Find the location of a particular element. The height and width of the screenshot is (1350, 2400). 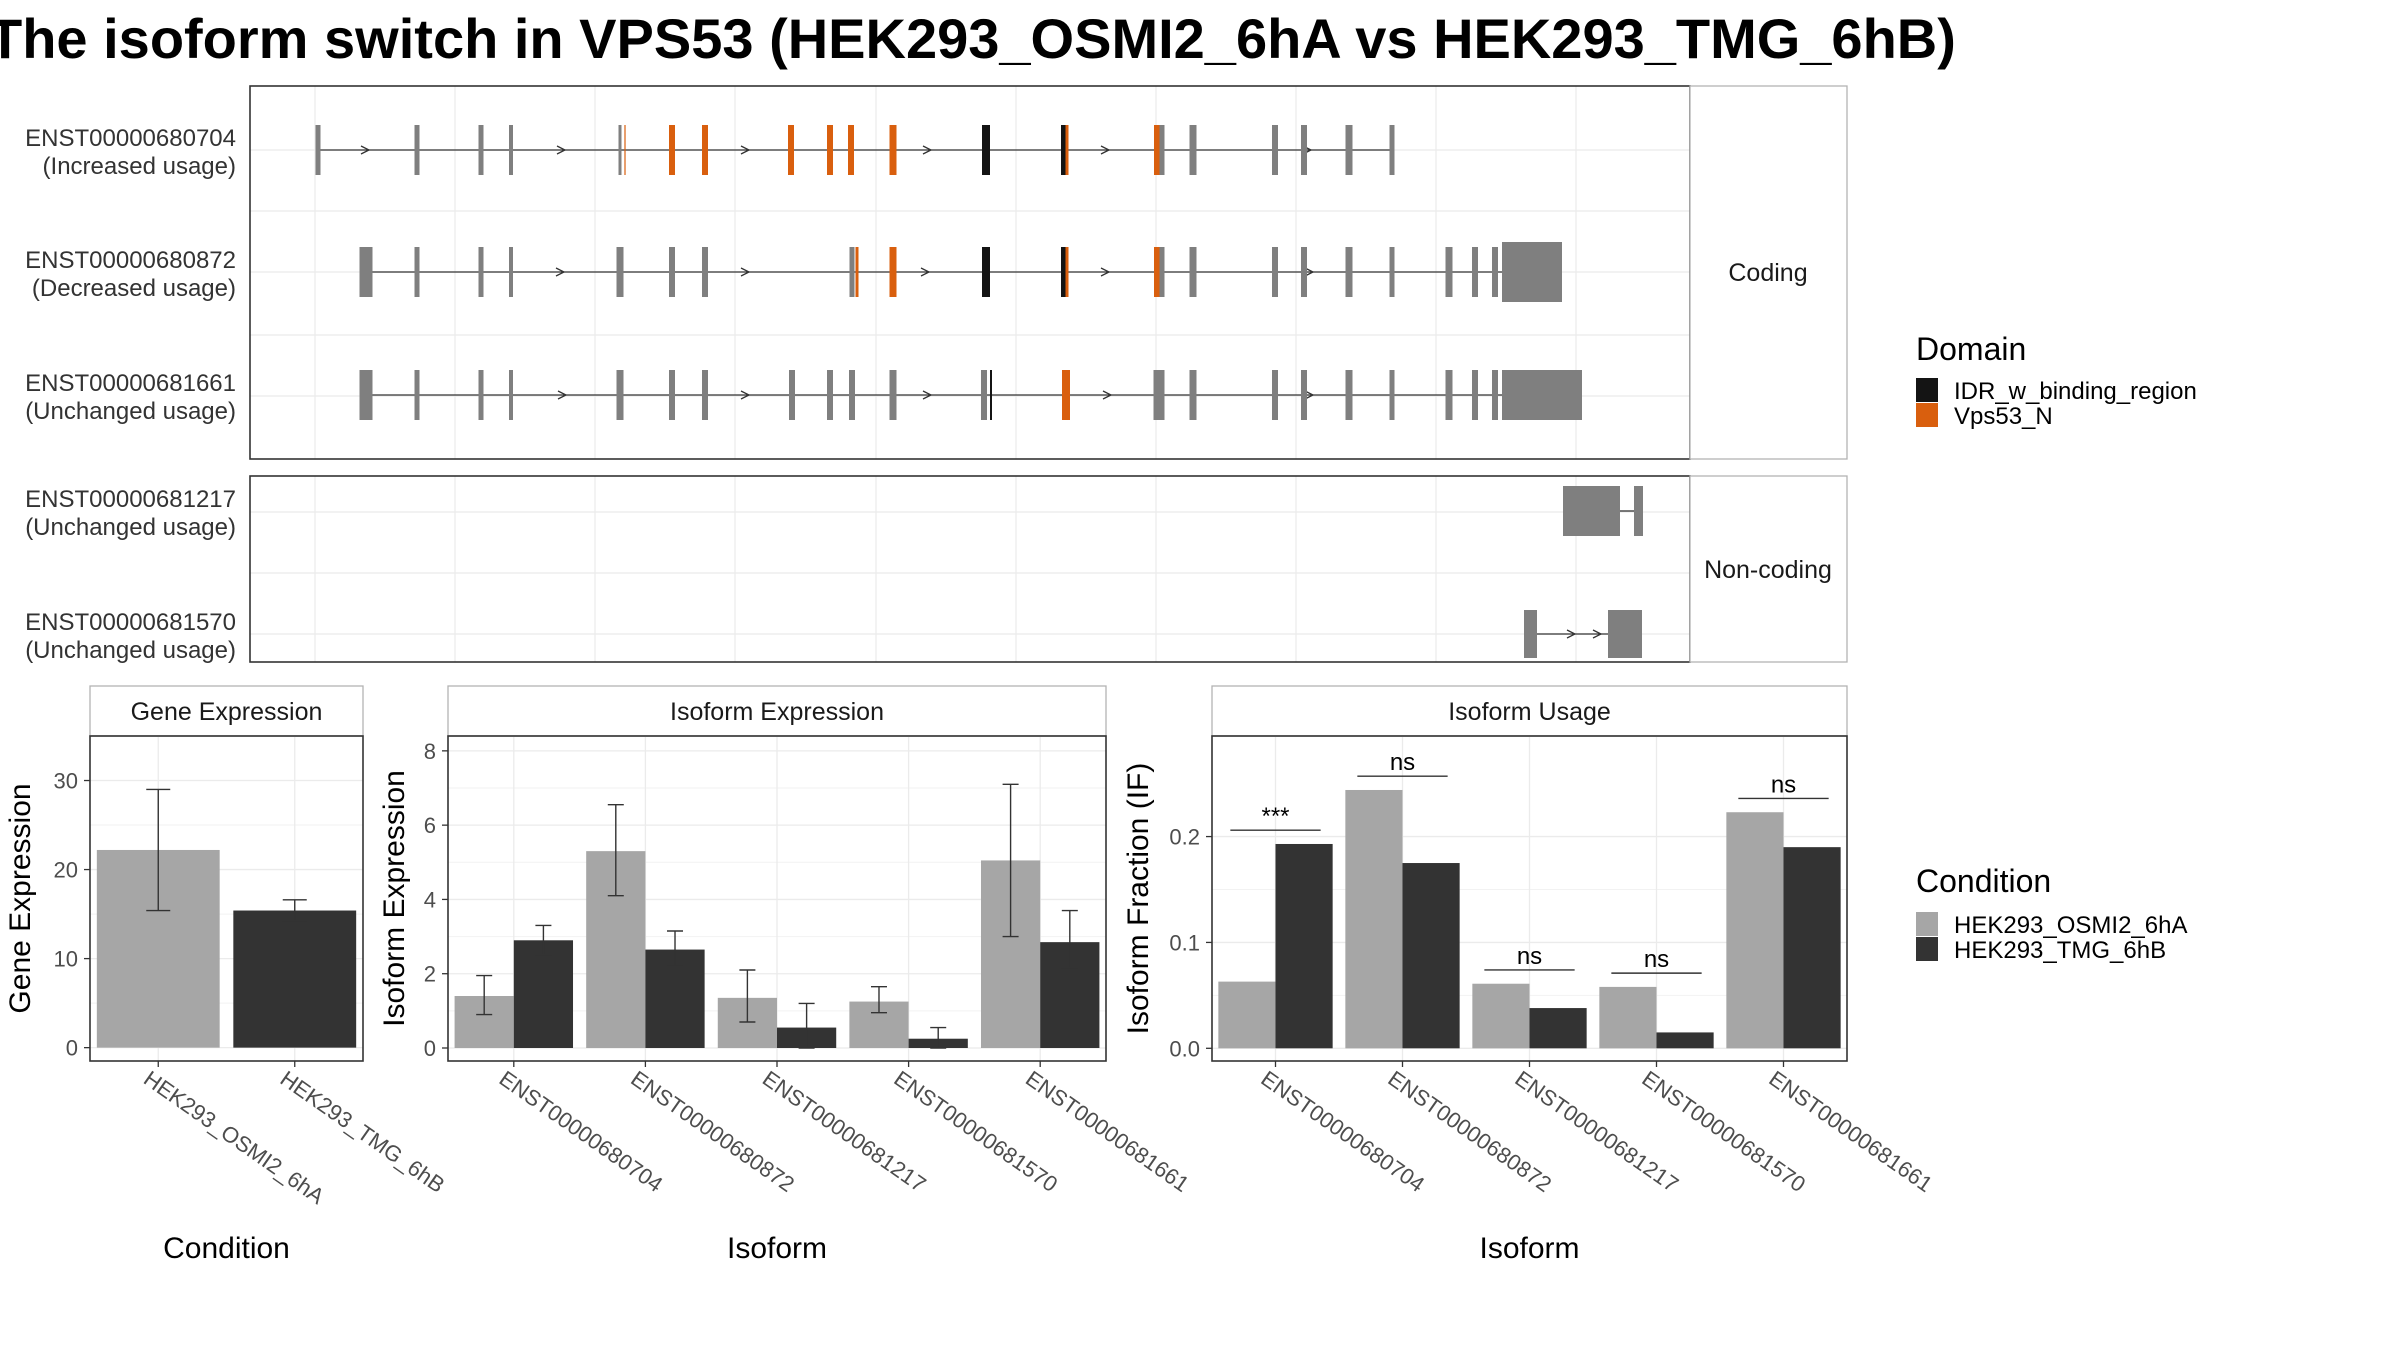

y-tick-label: 0.0 is located at coordinates (1184, 1048).